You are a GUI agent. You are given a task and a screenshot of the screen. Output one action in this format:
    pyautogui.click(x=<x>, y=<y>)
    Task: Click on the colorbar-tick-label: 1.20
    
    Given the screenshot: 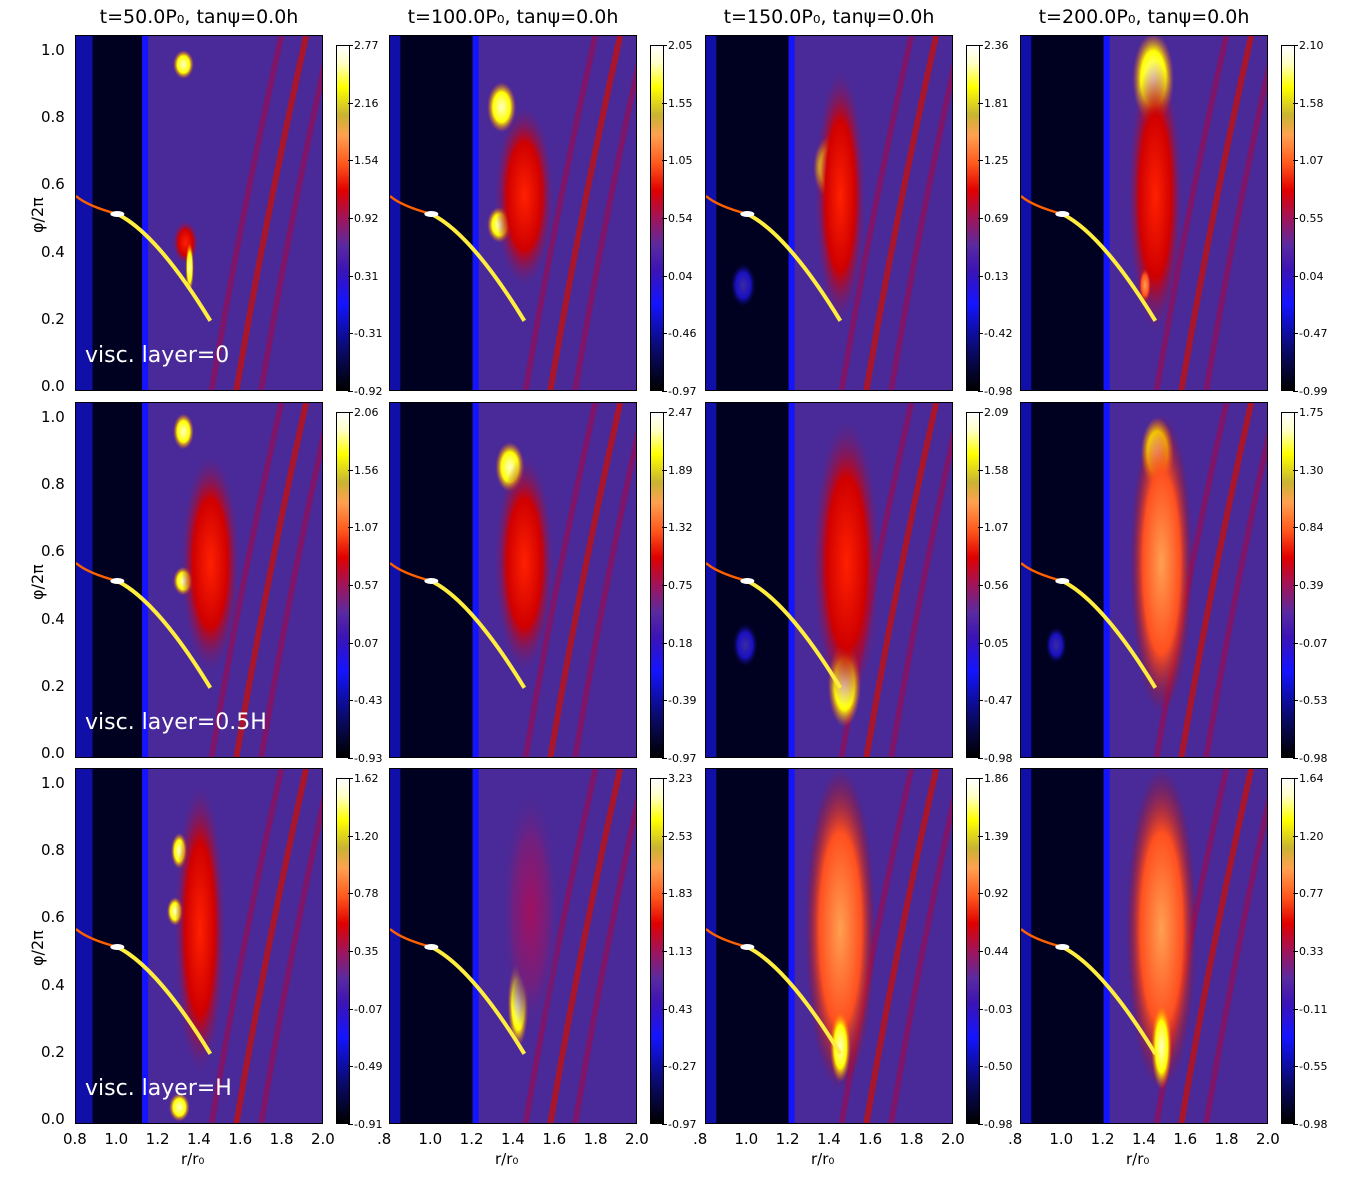 What is the action you would take?
    pyautogui.click(x=1308, y=836)
    